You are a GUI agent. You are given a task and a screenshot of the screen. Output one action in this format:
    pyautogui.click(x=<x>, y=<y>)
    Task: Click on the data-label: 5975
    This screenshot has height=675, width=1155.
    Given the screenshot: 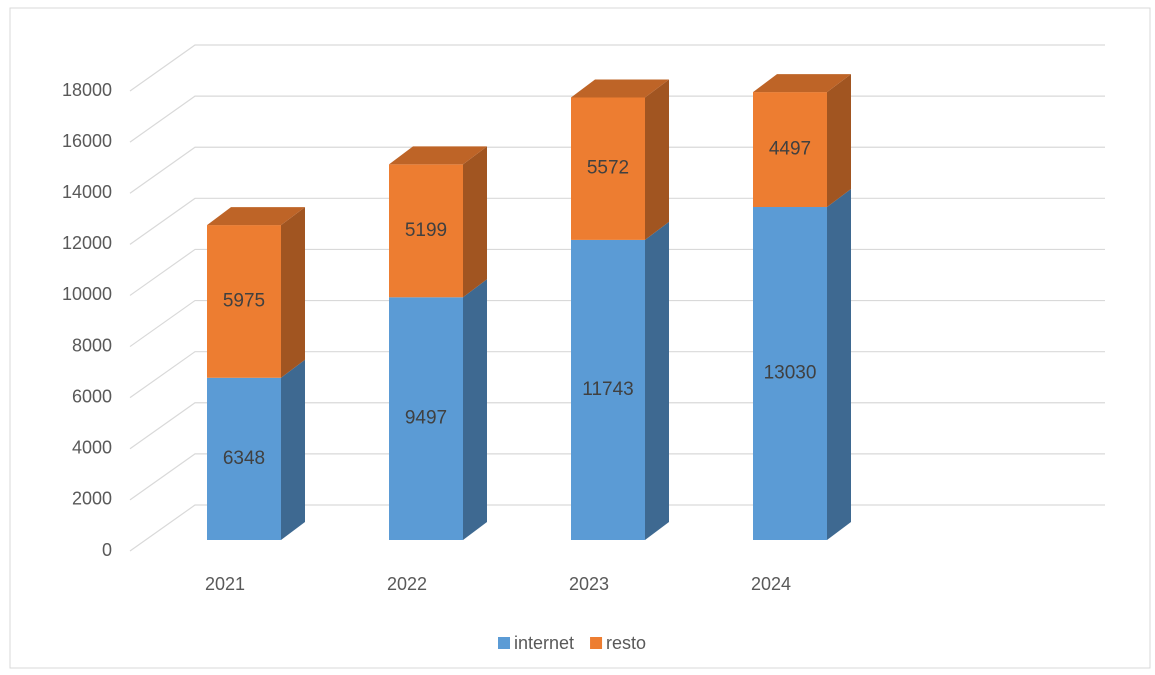 What is the action you would take?
    pyautogui.click(x=244, y=300)
    